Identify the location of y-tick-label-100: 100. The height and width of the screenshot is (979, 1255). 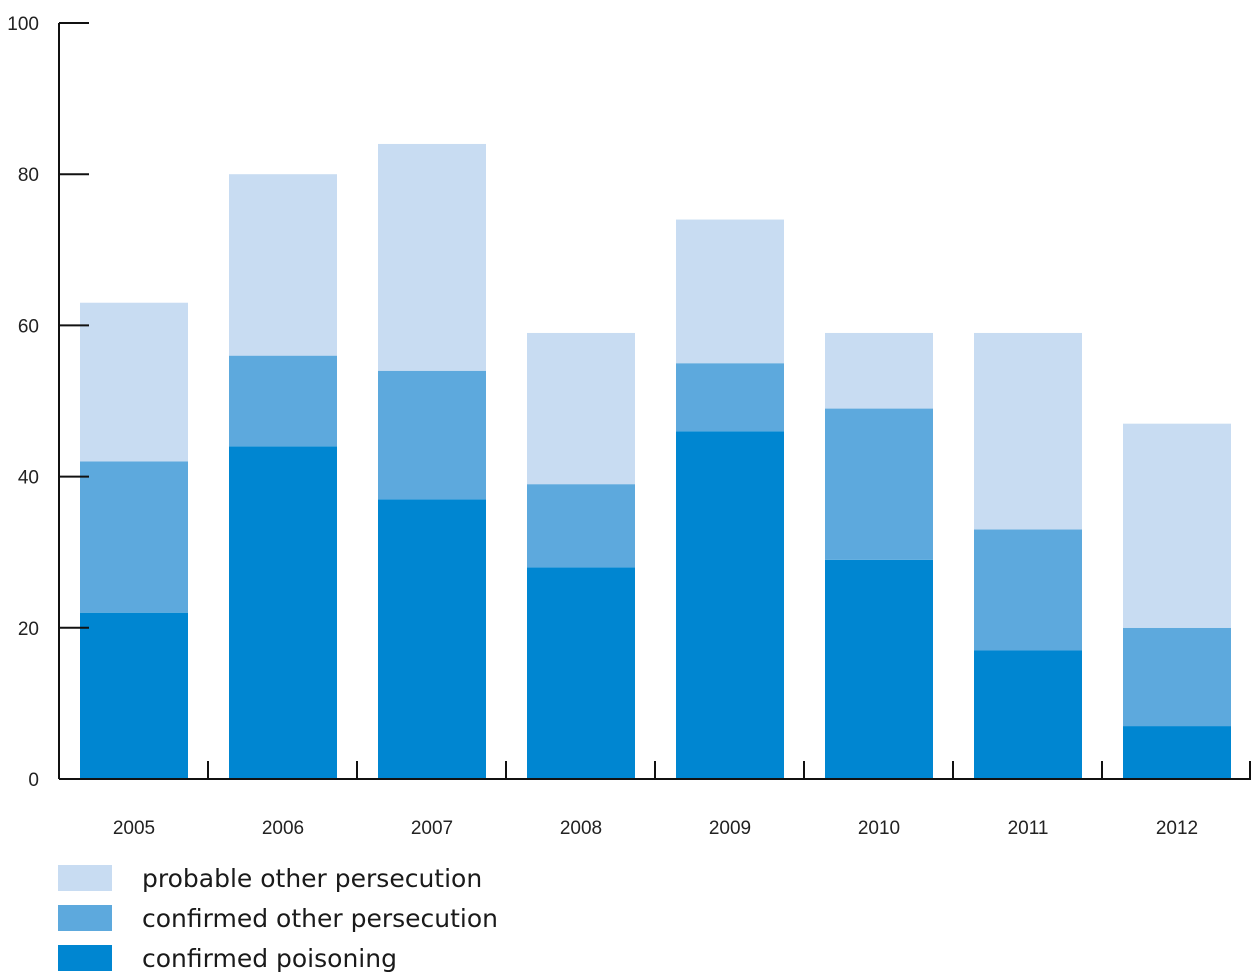
(23, 24).